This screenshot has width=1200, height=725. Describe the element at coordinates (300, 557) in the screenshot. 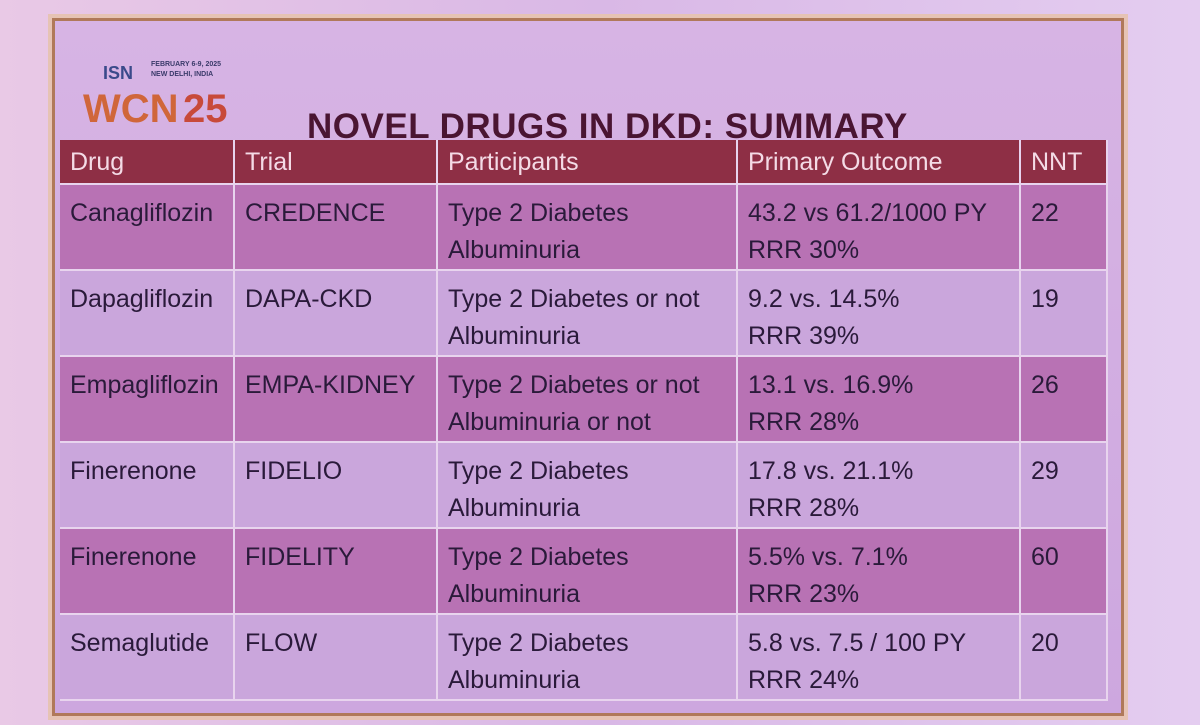

I see `cell-text: FIDELITY` at that location.